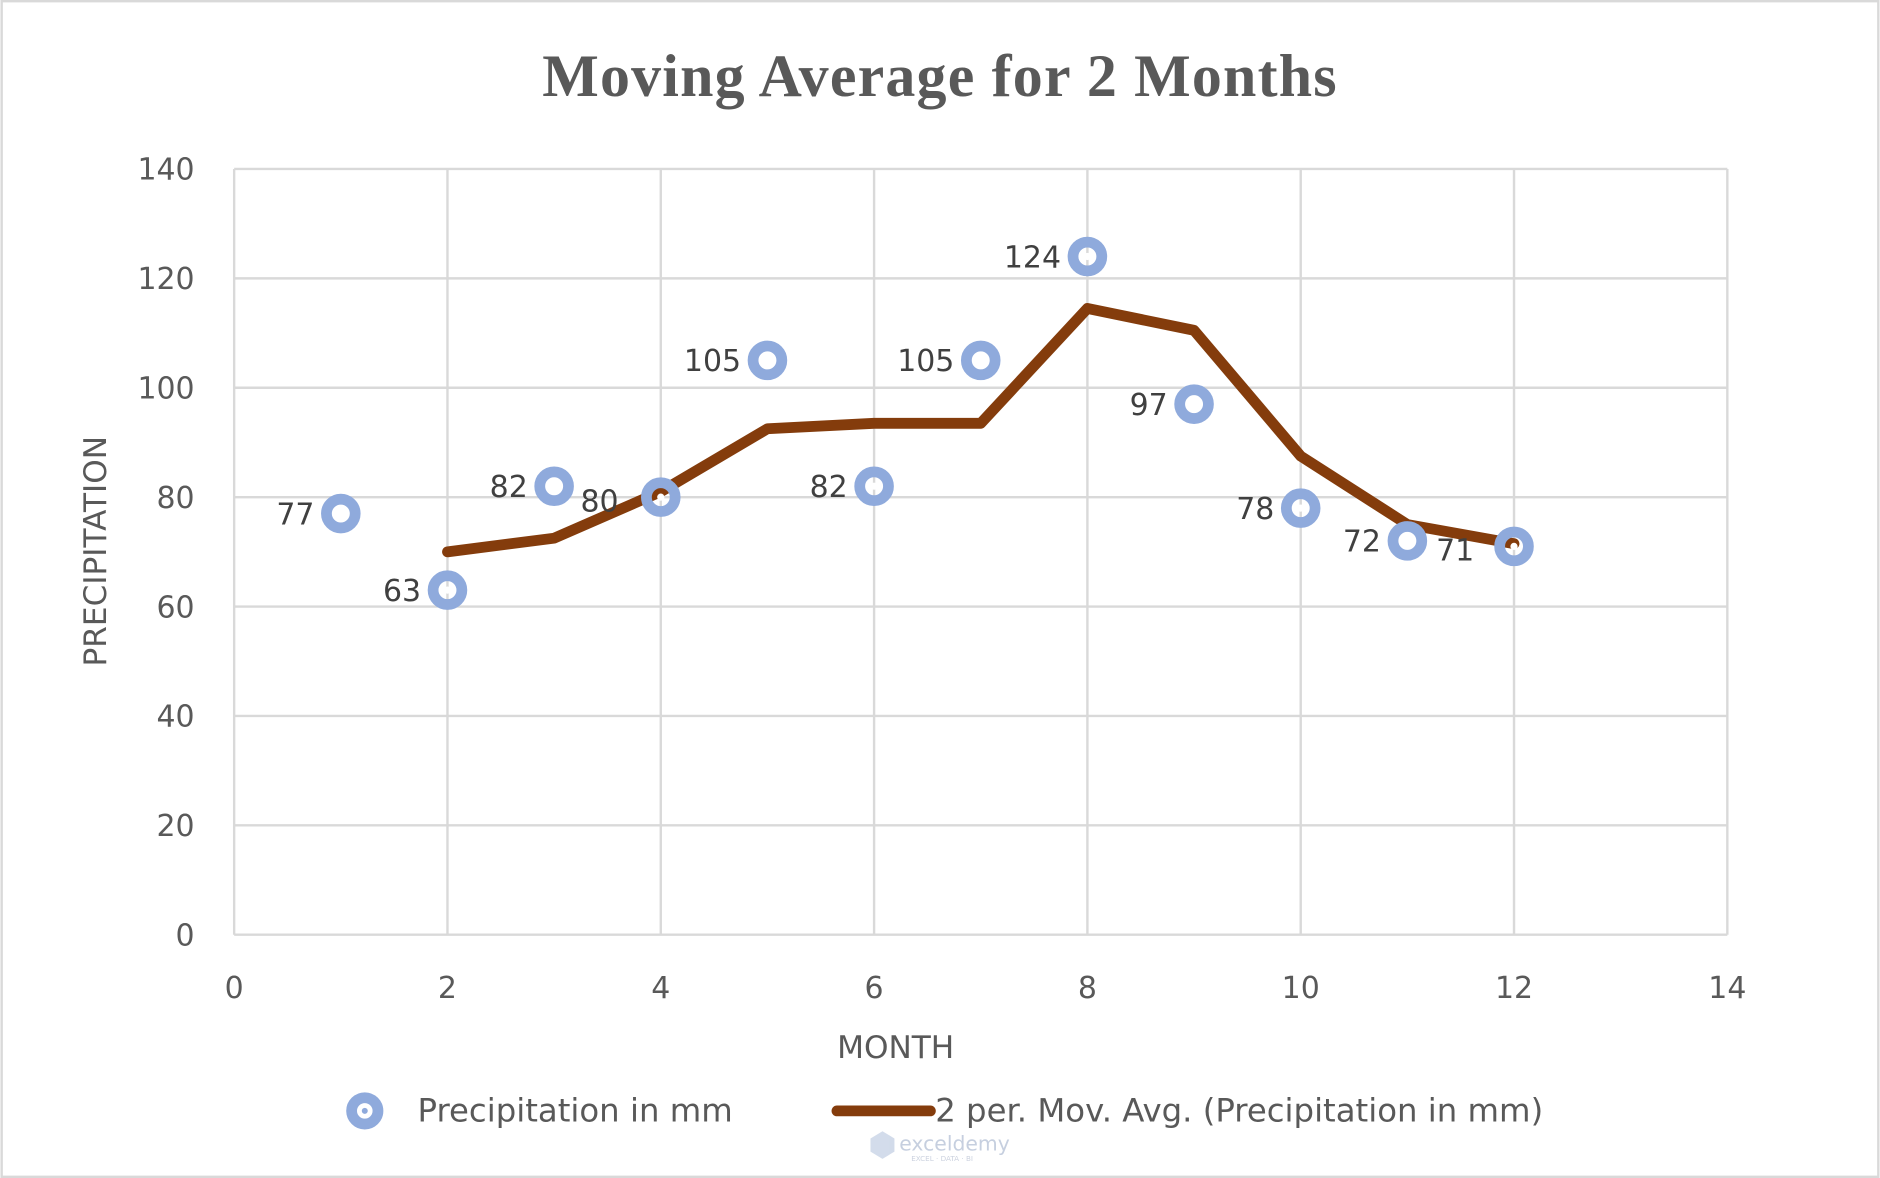 The width and height of the screenshot is (1880, 1178). Describe the element at coordinates (234, 988) in the screenshot. I see `x-tick-label: 0` at that location.